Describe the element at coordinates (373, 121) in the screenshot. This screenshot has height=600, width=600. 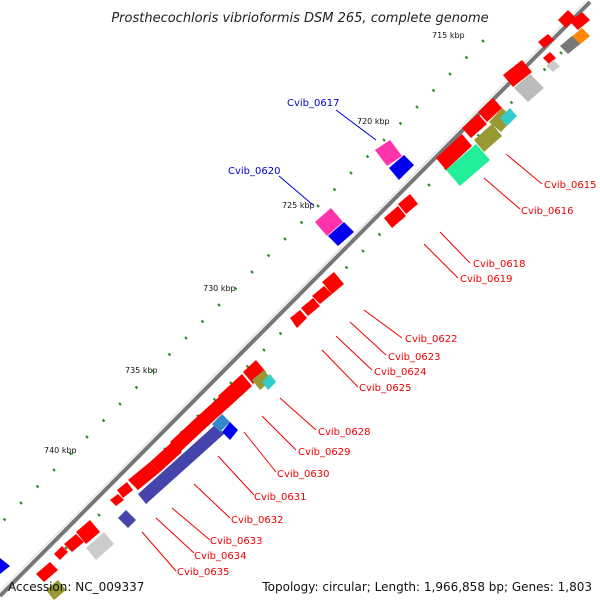
I see `tick-label-720: 720 kbp` at that location.